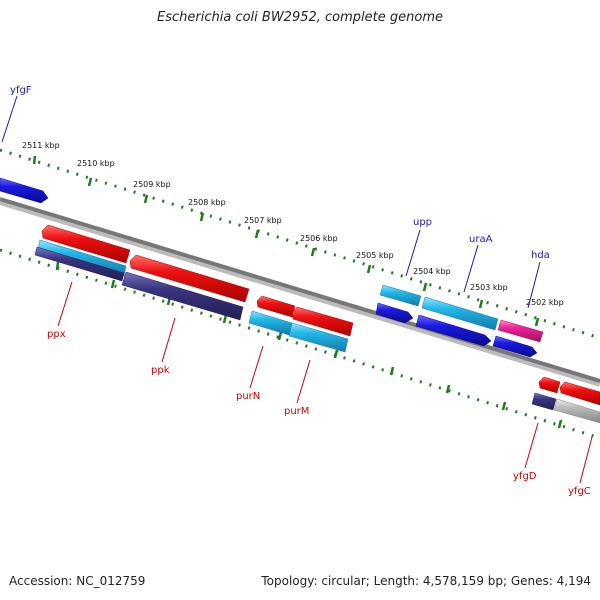 The image size is (600, 600). I want to click on gene-feature-ppx-navy, so click(79, 264).